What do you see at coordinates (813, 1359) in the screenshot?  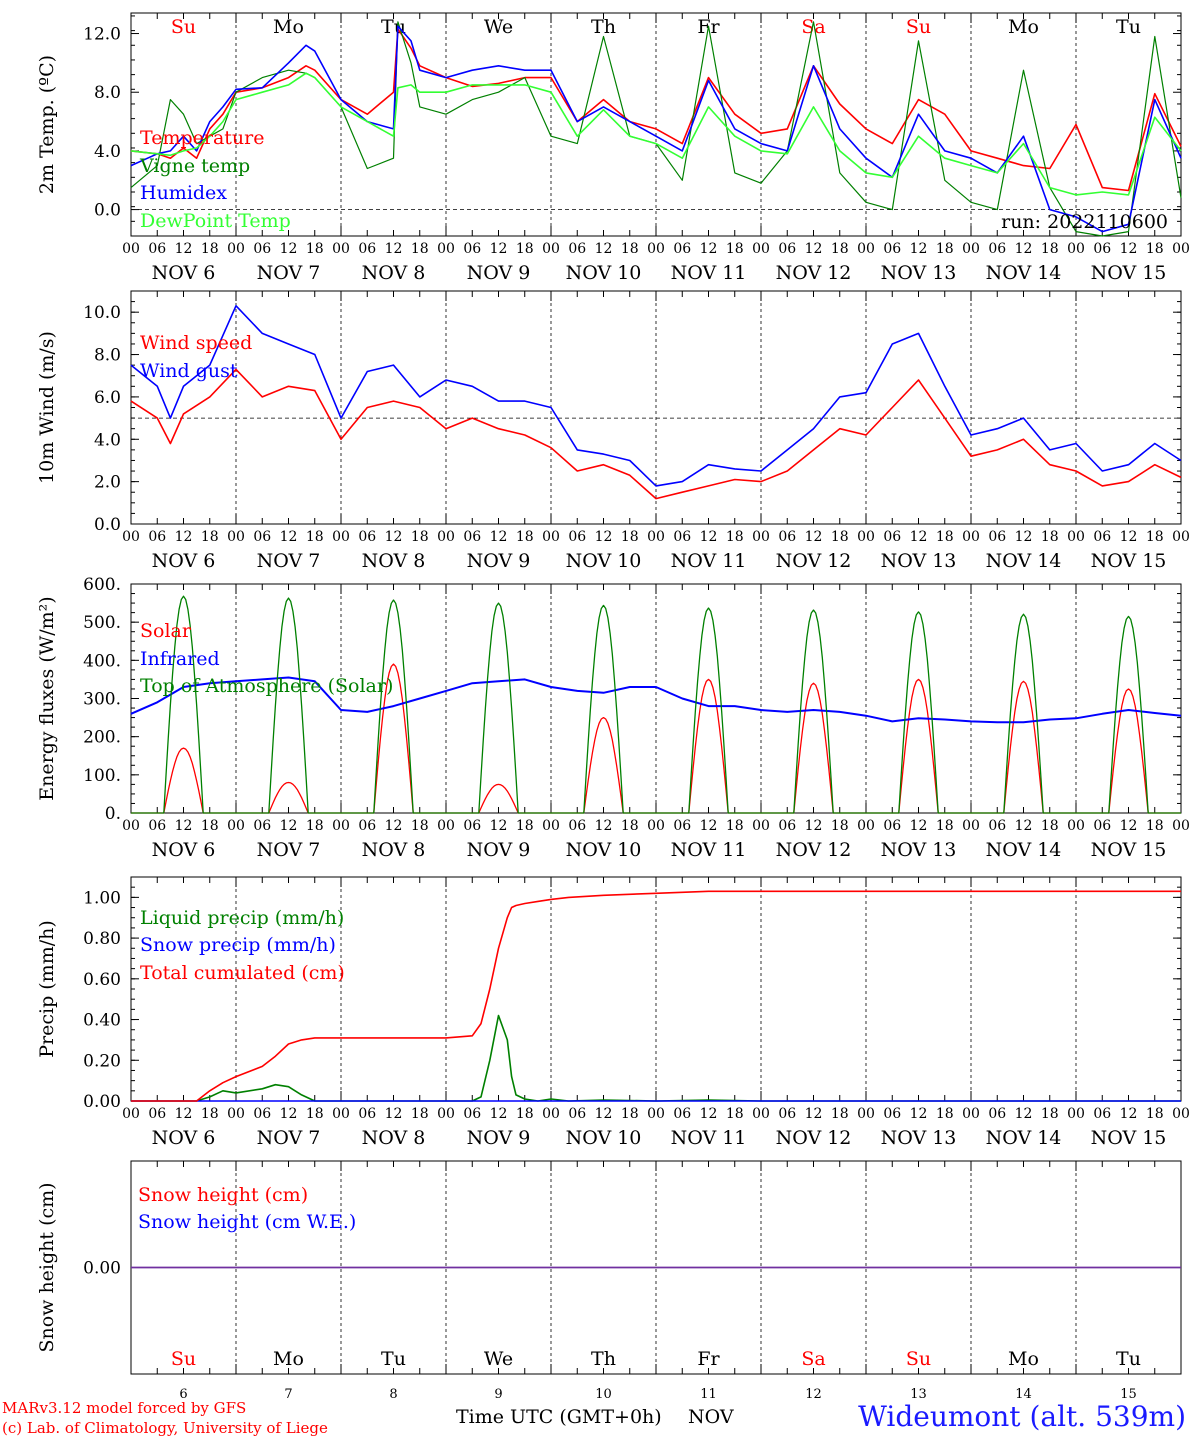 I see `weekday-label-bottom: Sa` at bounding box center [813, 1359].